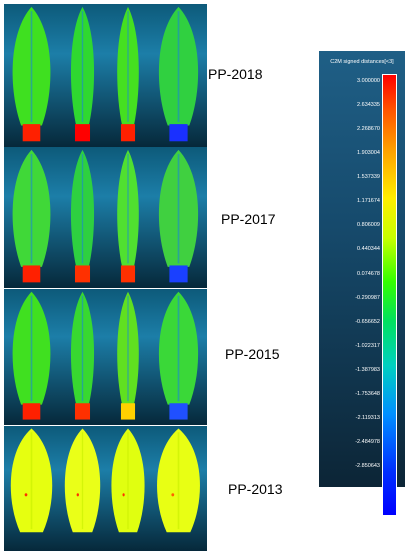 This screenshot has width=406, height=551. What do you see at coordinates (82, 75) in the screenshot?
I see `scan-panel-r1-c2` at bounding box center [82, 75].